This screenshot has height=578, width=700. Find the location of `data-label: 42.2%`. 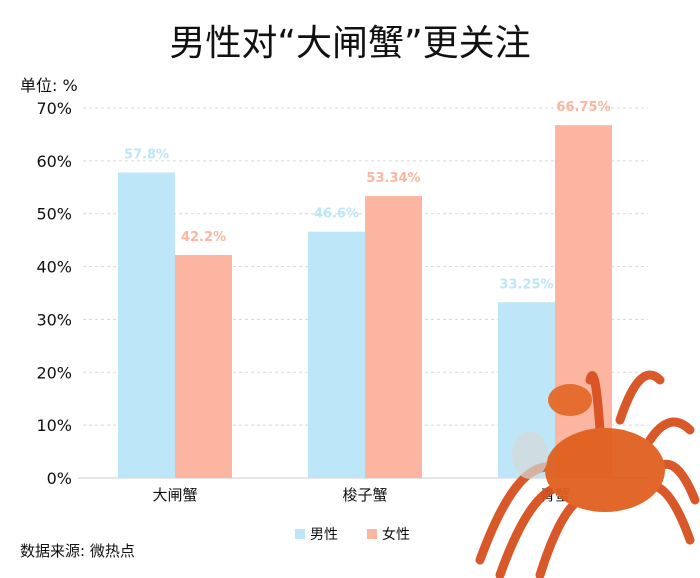

data-label: 42.2% is located at coordinates (203, 237).